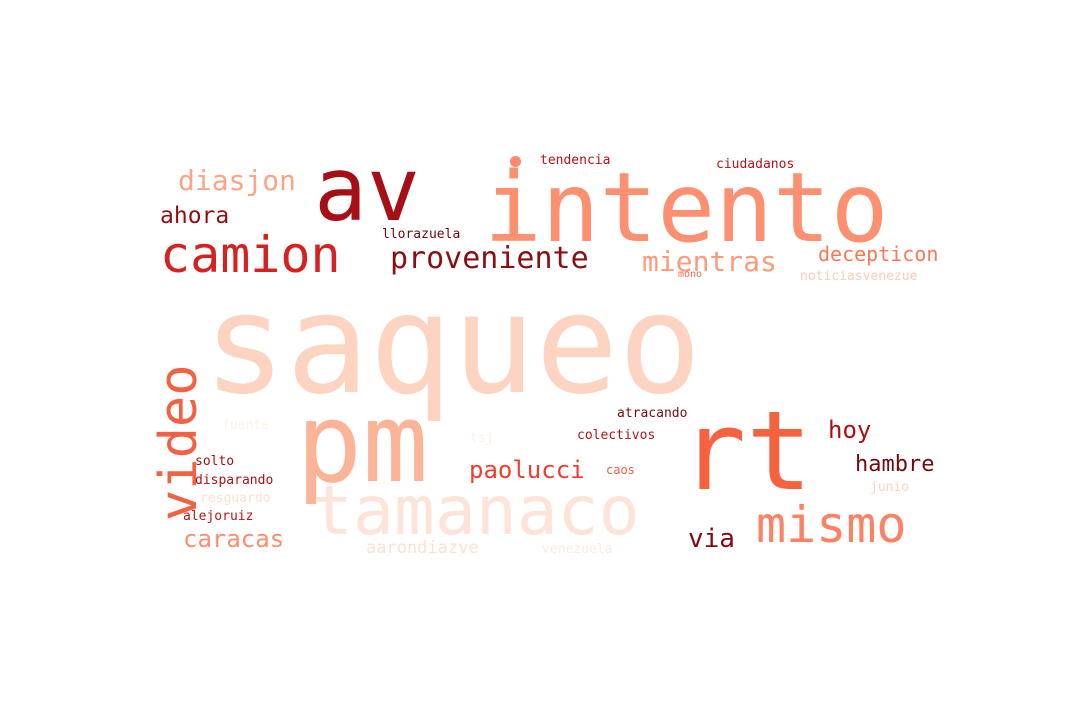 Image resolution: width=1080 pixels, height=720 pixels. I want to click on word-paolucci: paolucci, so click(527, 470).